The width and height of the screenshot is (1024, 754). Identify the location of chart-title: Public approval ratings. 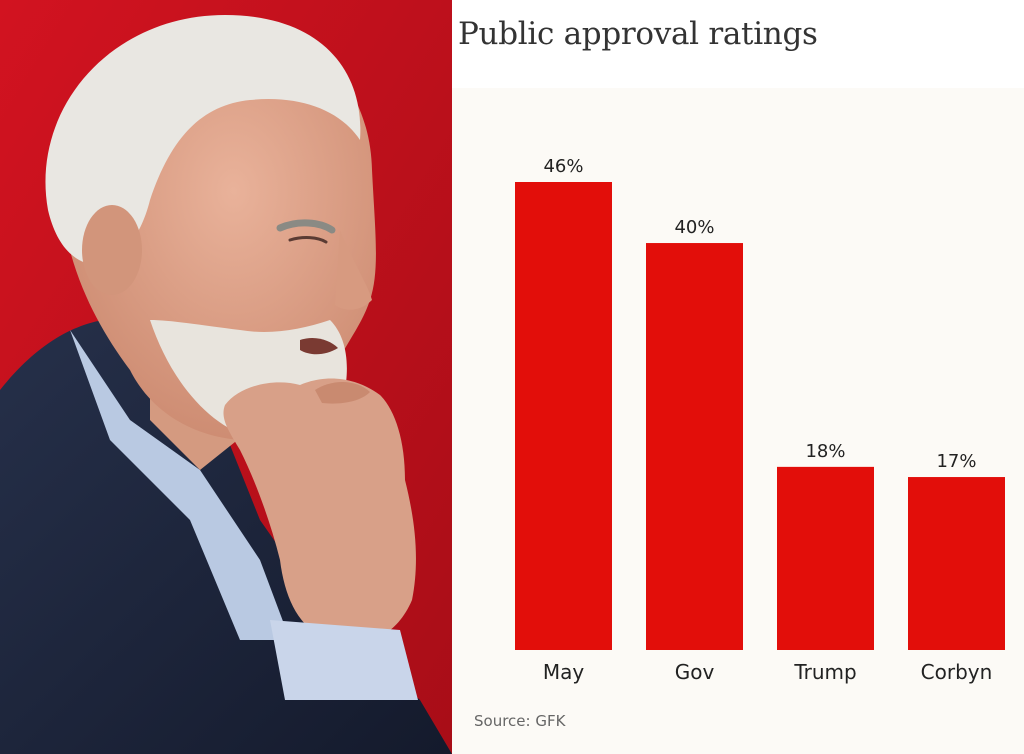
(638, 34).